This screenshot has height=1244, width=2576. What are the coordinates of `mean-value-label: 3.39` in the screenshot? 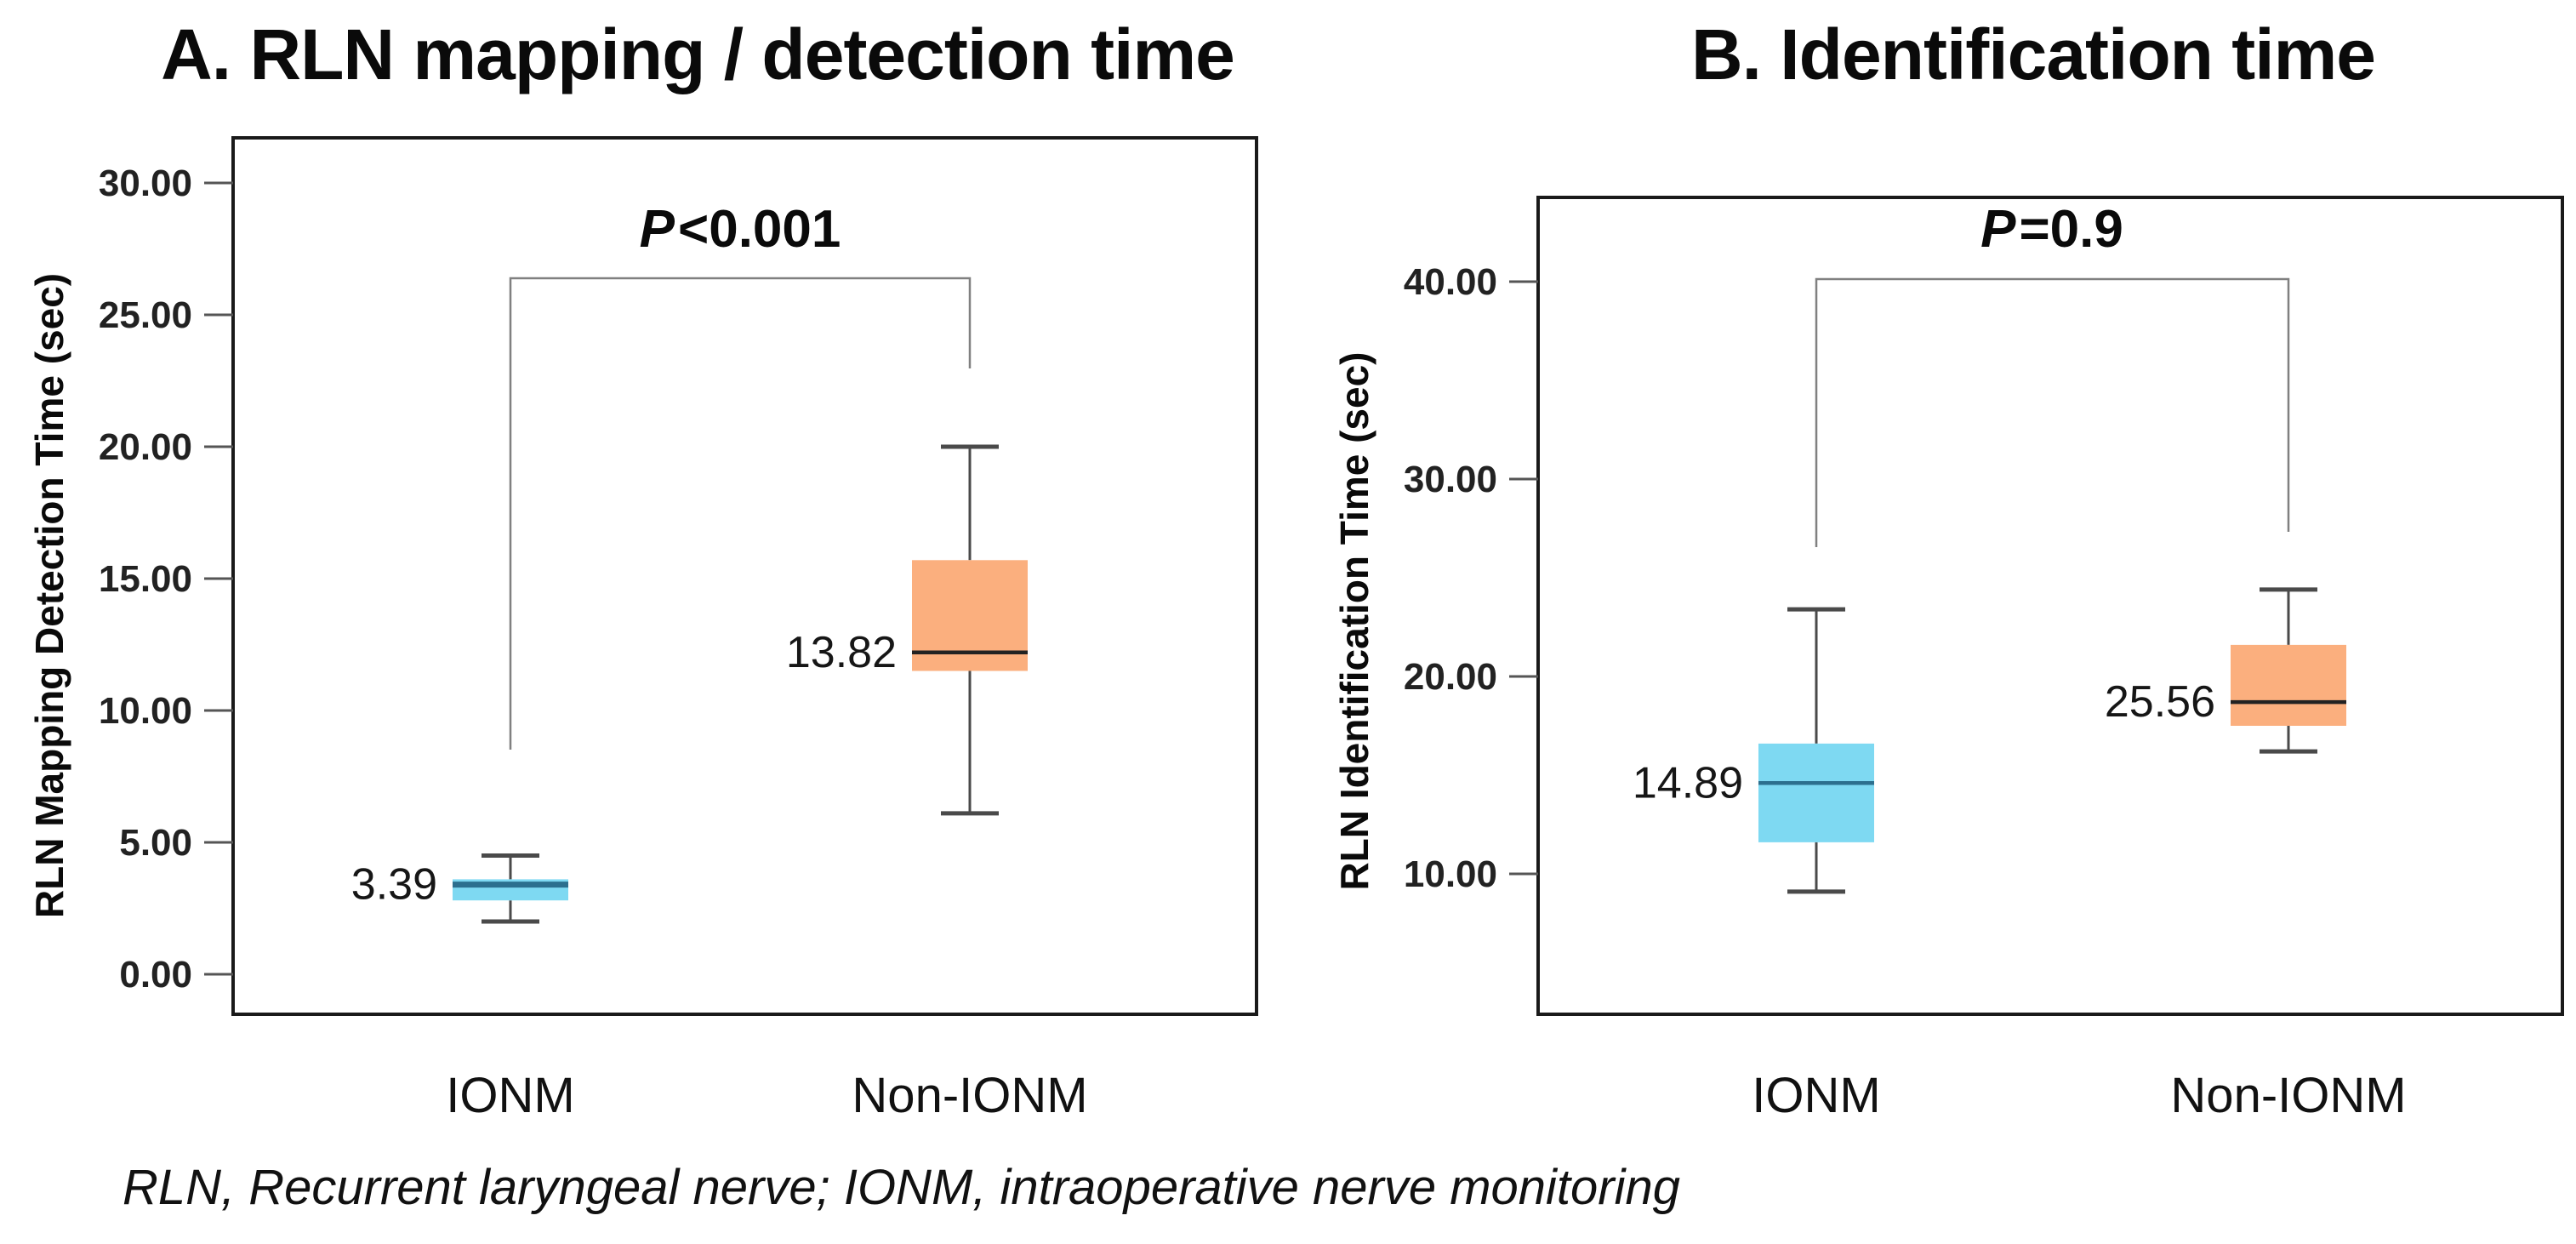 It's located at (394, 885).